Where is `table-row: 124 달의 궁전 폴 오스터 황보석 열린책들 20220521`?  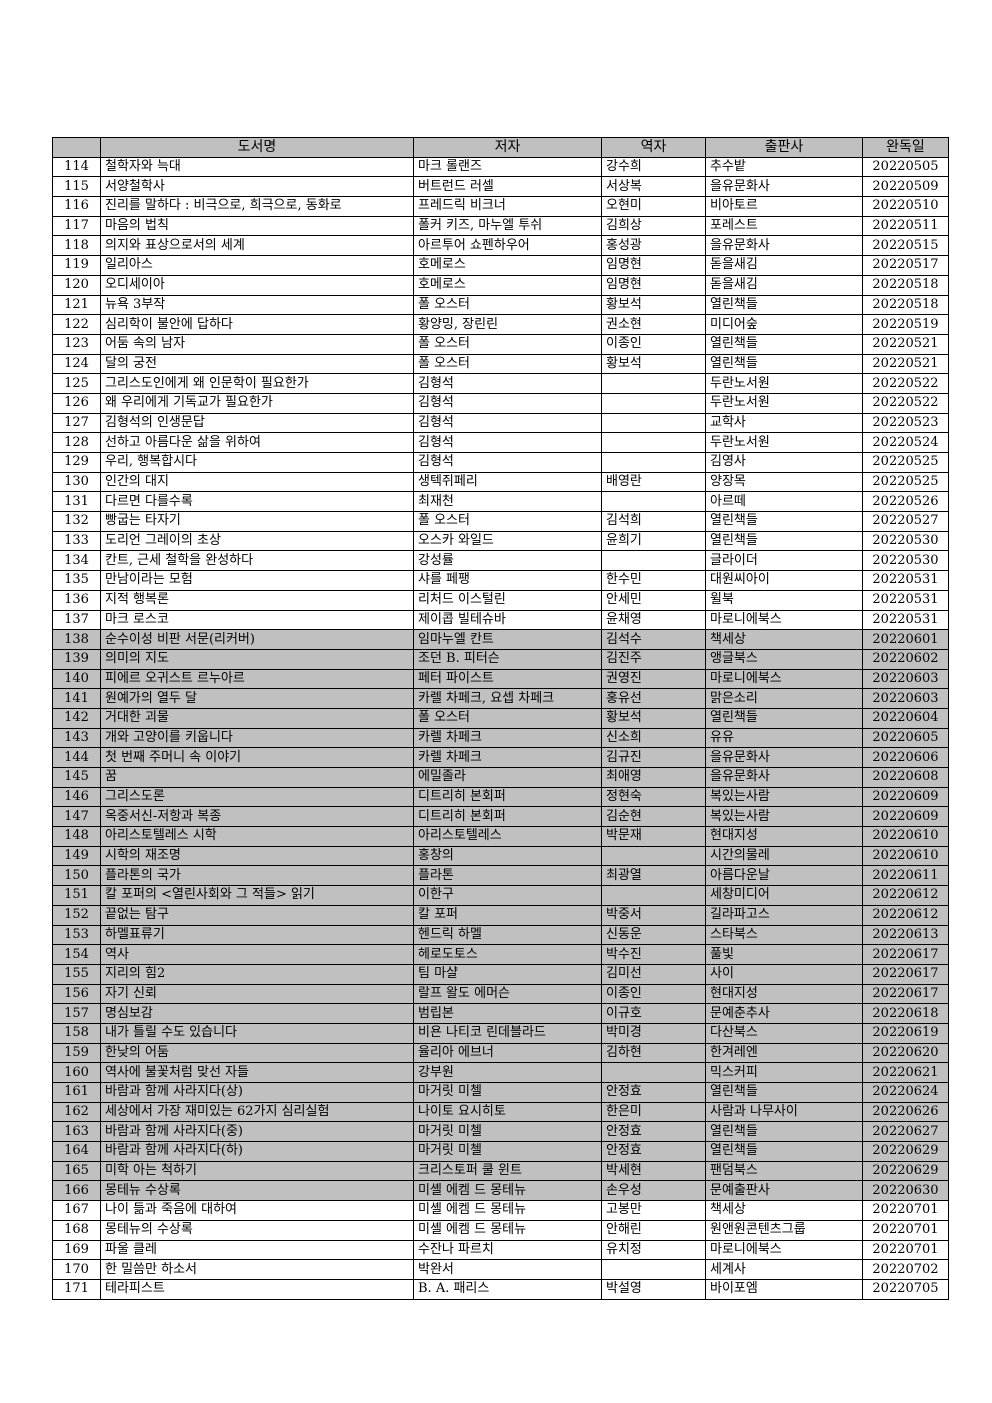 table-row: 124 달의 궁전 폴 오스터 황보석 열린책들 20220521 is located at coordinates (500, 364).